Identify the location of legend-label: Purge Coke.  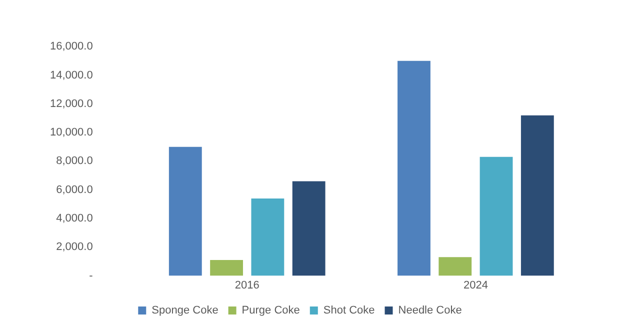
(271, 310).